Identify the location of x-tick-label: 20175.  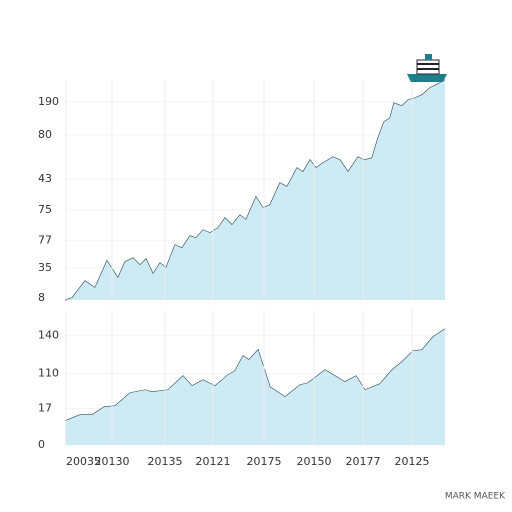
(264, 461).